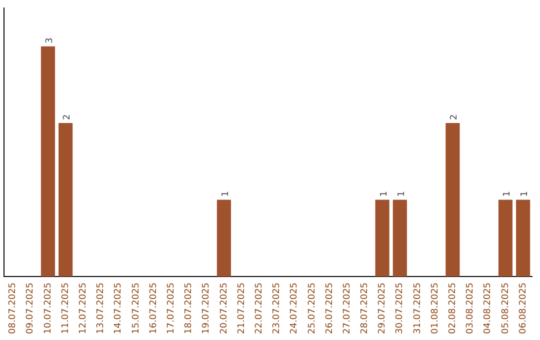 This screenshot has height=340, width=540. Describe the element at coordinates (523, 308) in the screenshot. I see `x-tick-label: 06.08.2025` at that location.